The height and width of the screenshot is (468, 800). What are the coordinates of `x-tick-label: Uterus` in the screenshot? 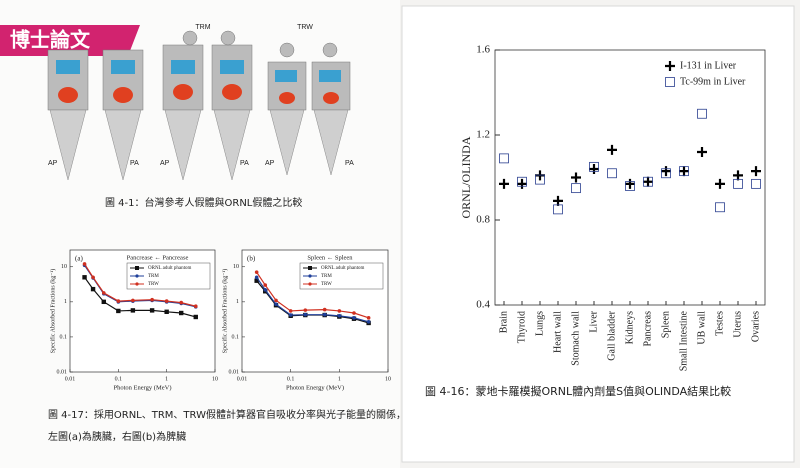 It's located at (737, 324).